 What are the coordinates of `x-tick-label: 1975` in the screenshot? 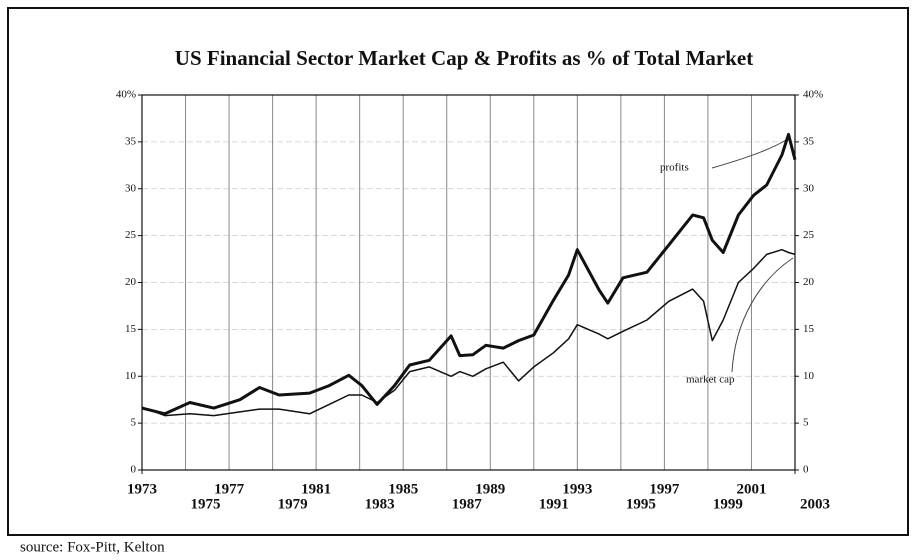 It's located at (206, 504).